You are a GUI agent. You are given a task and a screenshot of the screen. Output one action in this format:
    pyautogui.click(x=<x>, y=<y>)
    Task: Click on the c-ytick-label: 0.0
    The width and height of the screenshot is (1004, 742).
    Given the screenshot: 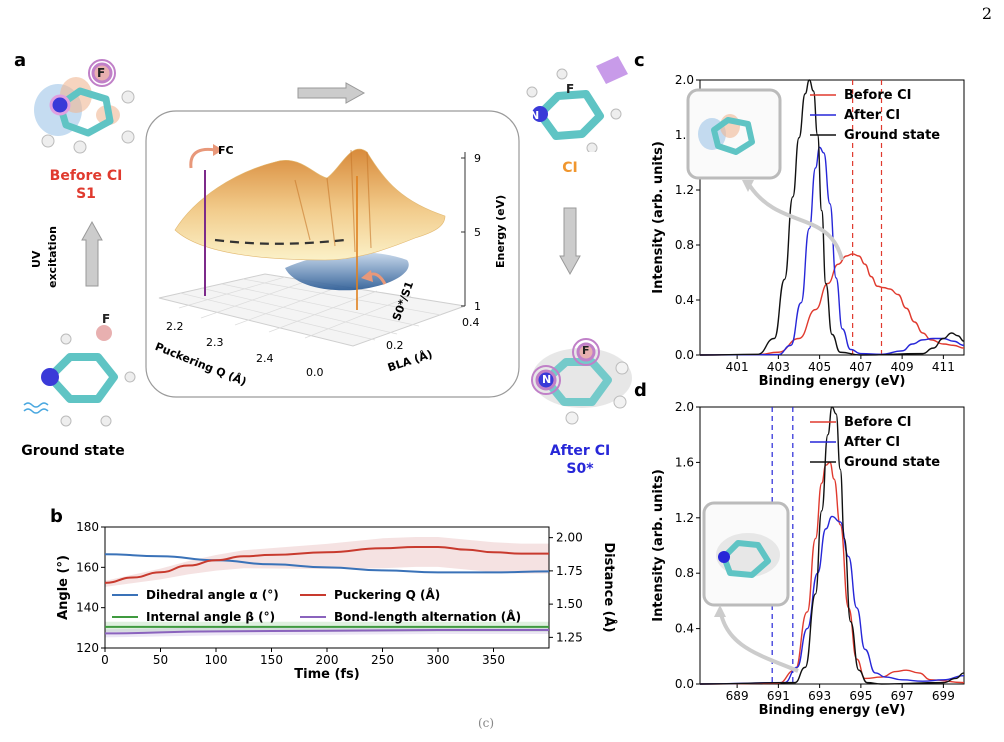 What is the action you would take?
    pyautogui.click(x=684, y=355)
    